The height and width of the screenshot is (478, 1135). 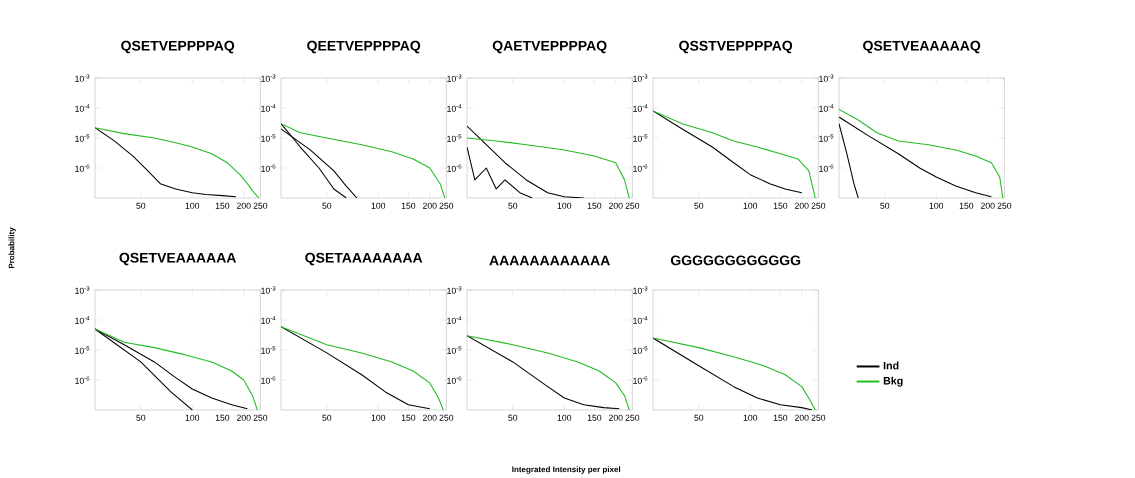 What do you see at coordinates (364, 47) in the screenshot?
I see `chart-title: QEETVEPPPPAQ` at bounding box center [364, 47].